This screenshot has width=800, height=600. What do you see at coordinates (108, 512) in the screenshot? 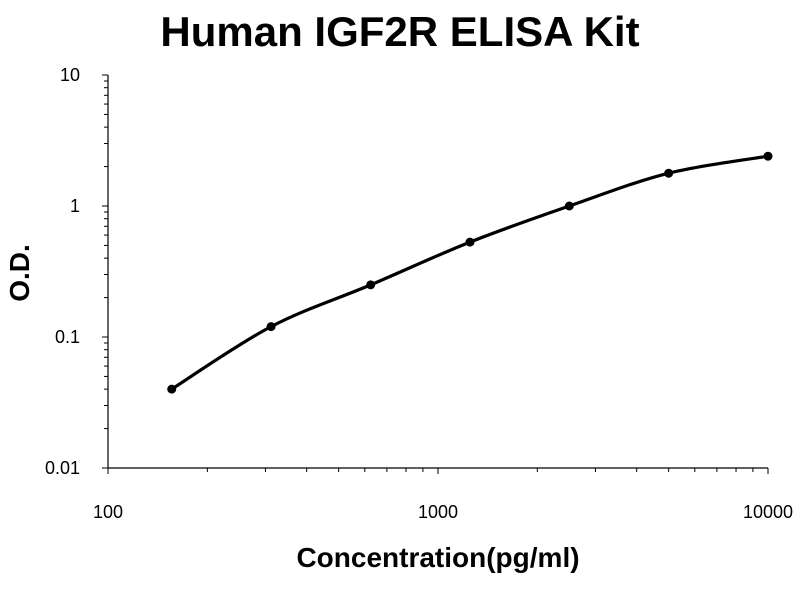
I see `x-tick-label: 100` at bounding box center [108, 512].